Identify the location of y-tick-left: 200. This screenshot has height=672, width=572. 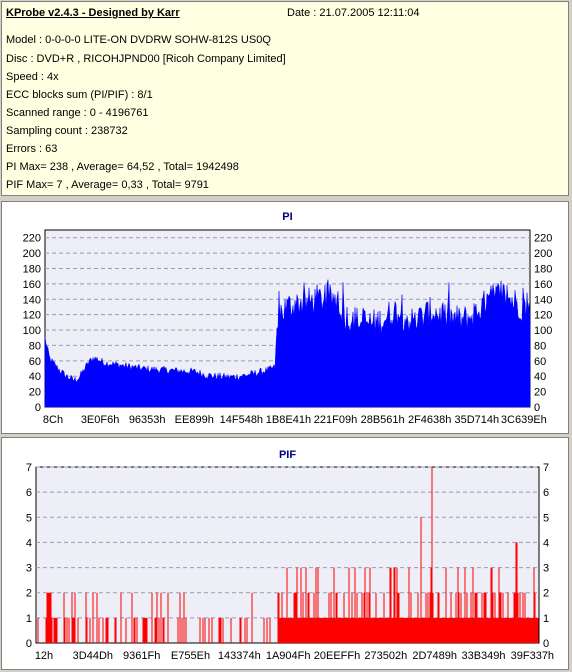
(32, 254).